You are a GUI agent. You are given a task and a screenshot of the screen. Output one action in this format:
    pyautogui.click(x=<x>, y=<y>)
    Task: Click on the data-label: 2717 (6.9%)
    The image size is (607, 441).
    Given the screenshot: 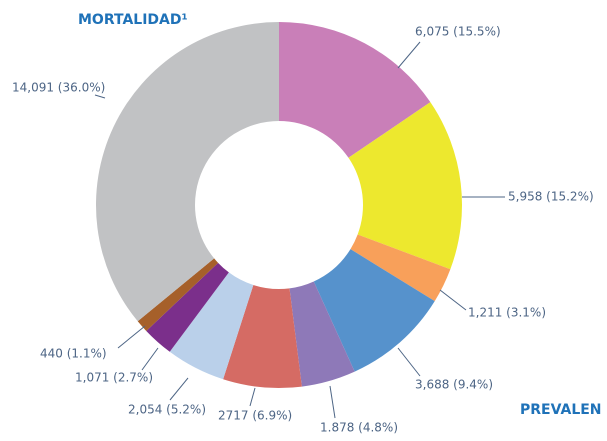 What is the action you would take?
    pyautogui.click(x=255, y=416)
    